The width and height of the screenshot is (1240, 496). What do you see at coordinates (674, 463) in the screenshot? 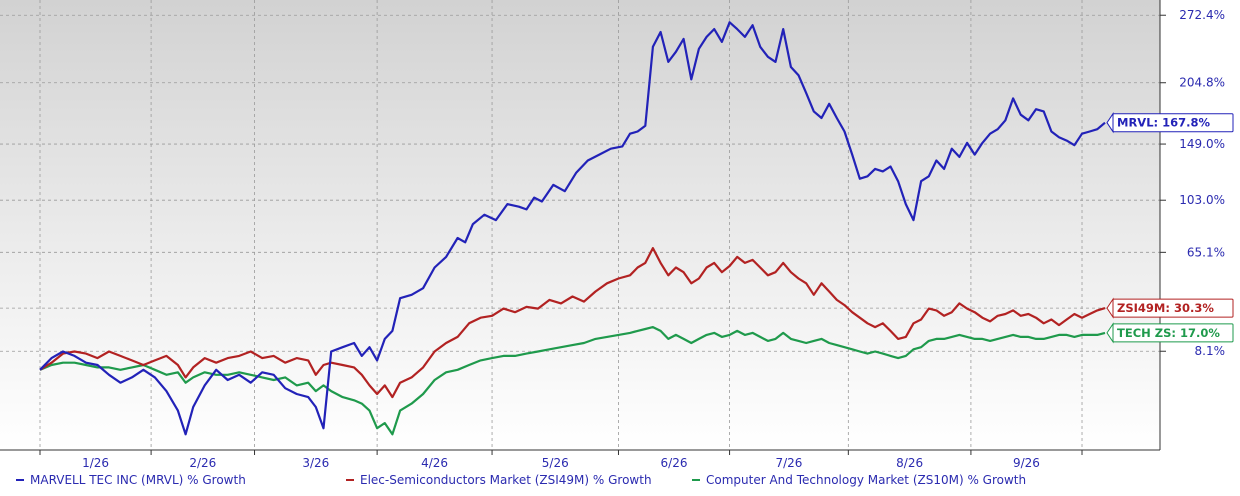
I see `x-tick-label: 6/26` at bounding box center [674, 463].